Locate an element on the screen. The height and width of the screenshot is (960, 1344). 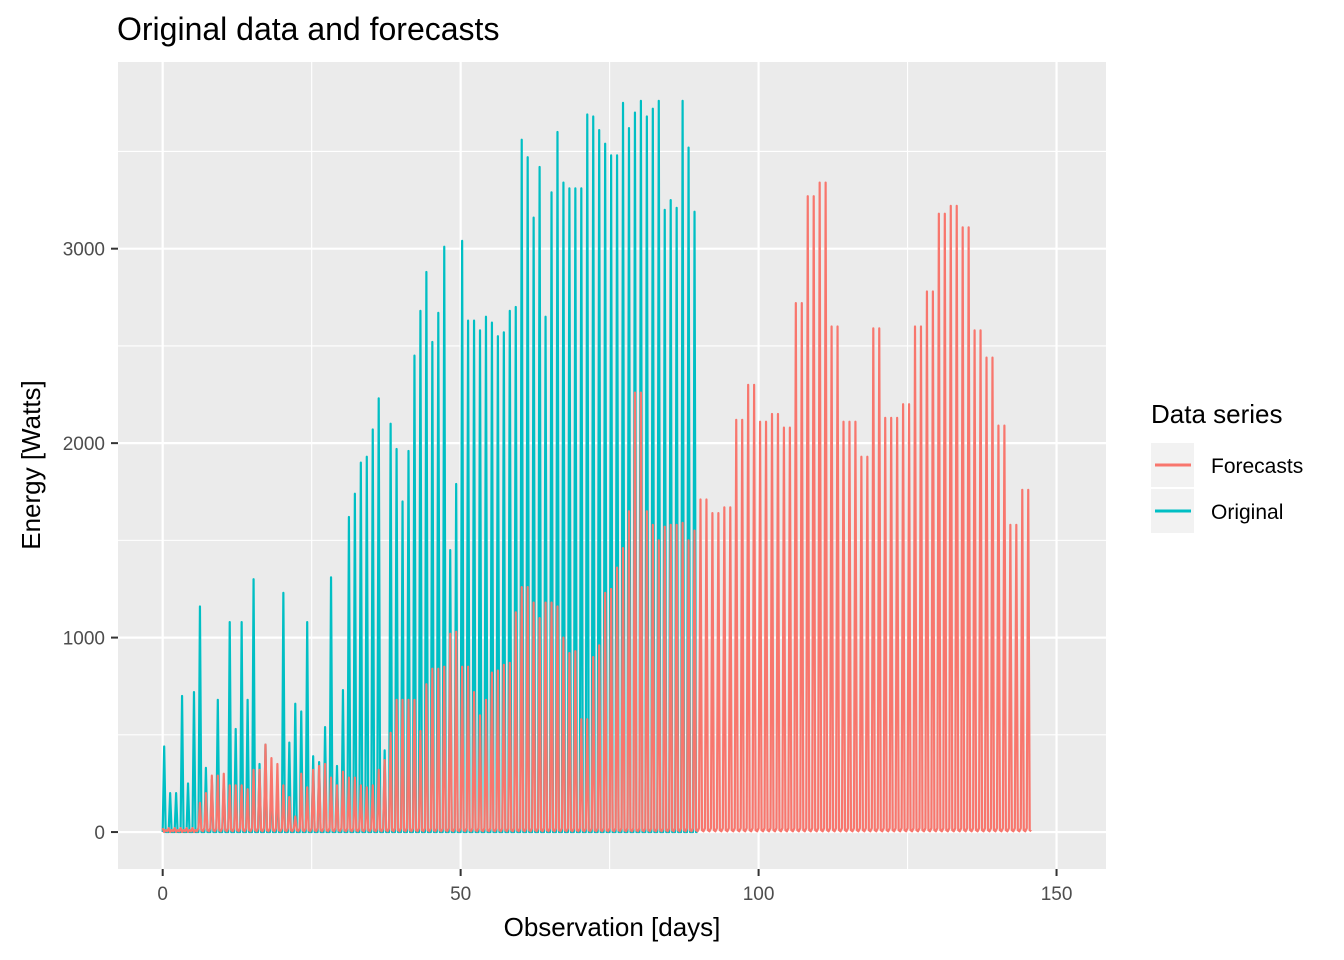
chart-title: Original data and forecasts is located at coordinates (308, 29).